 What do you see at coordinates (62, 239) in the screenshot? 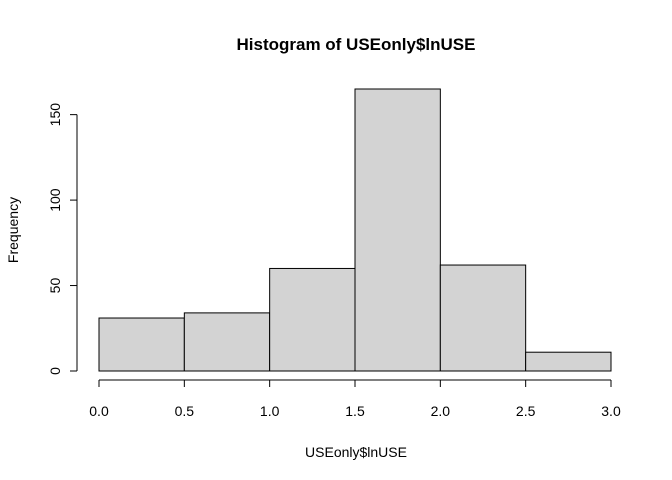
I see `y-axis: 0 50 100 150` at bounding box center [62, 239].